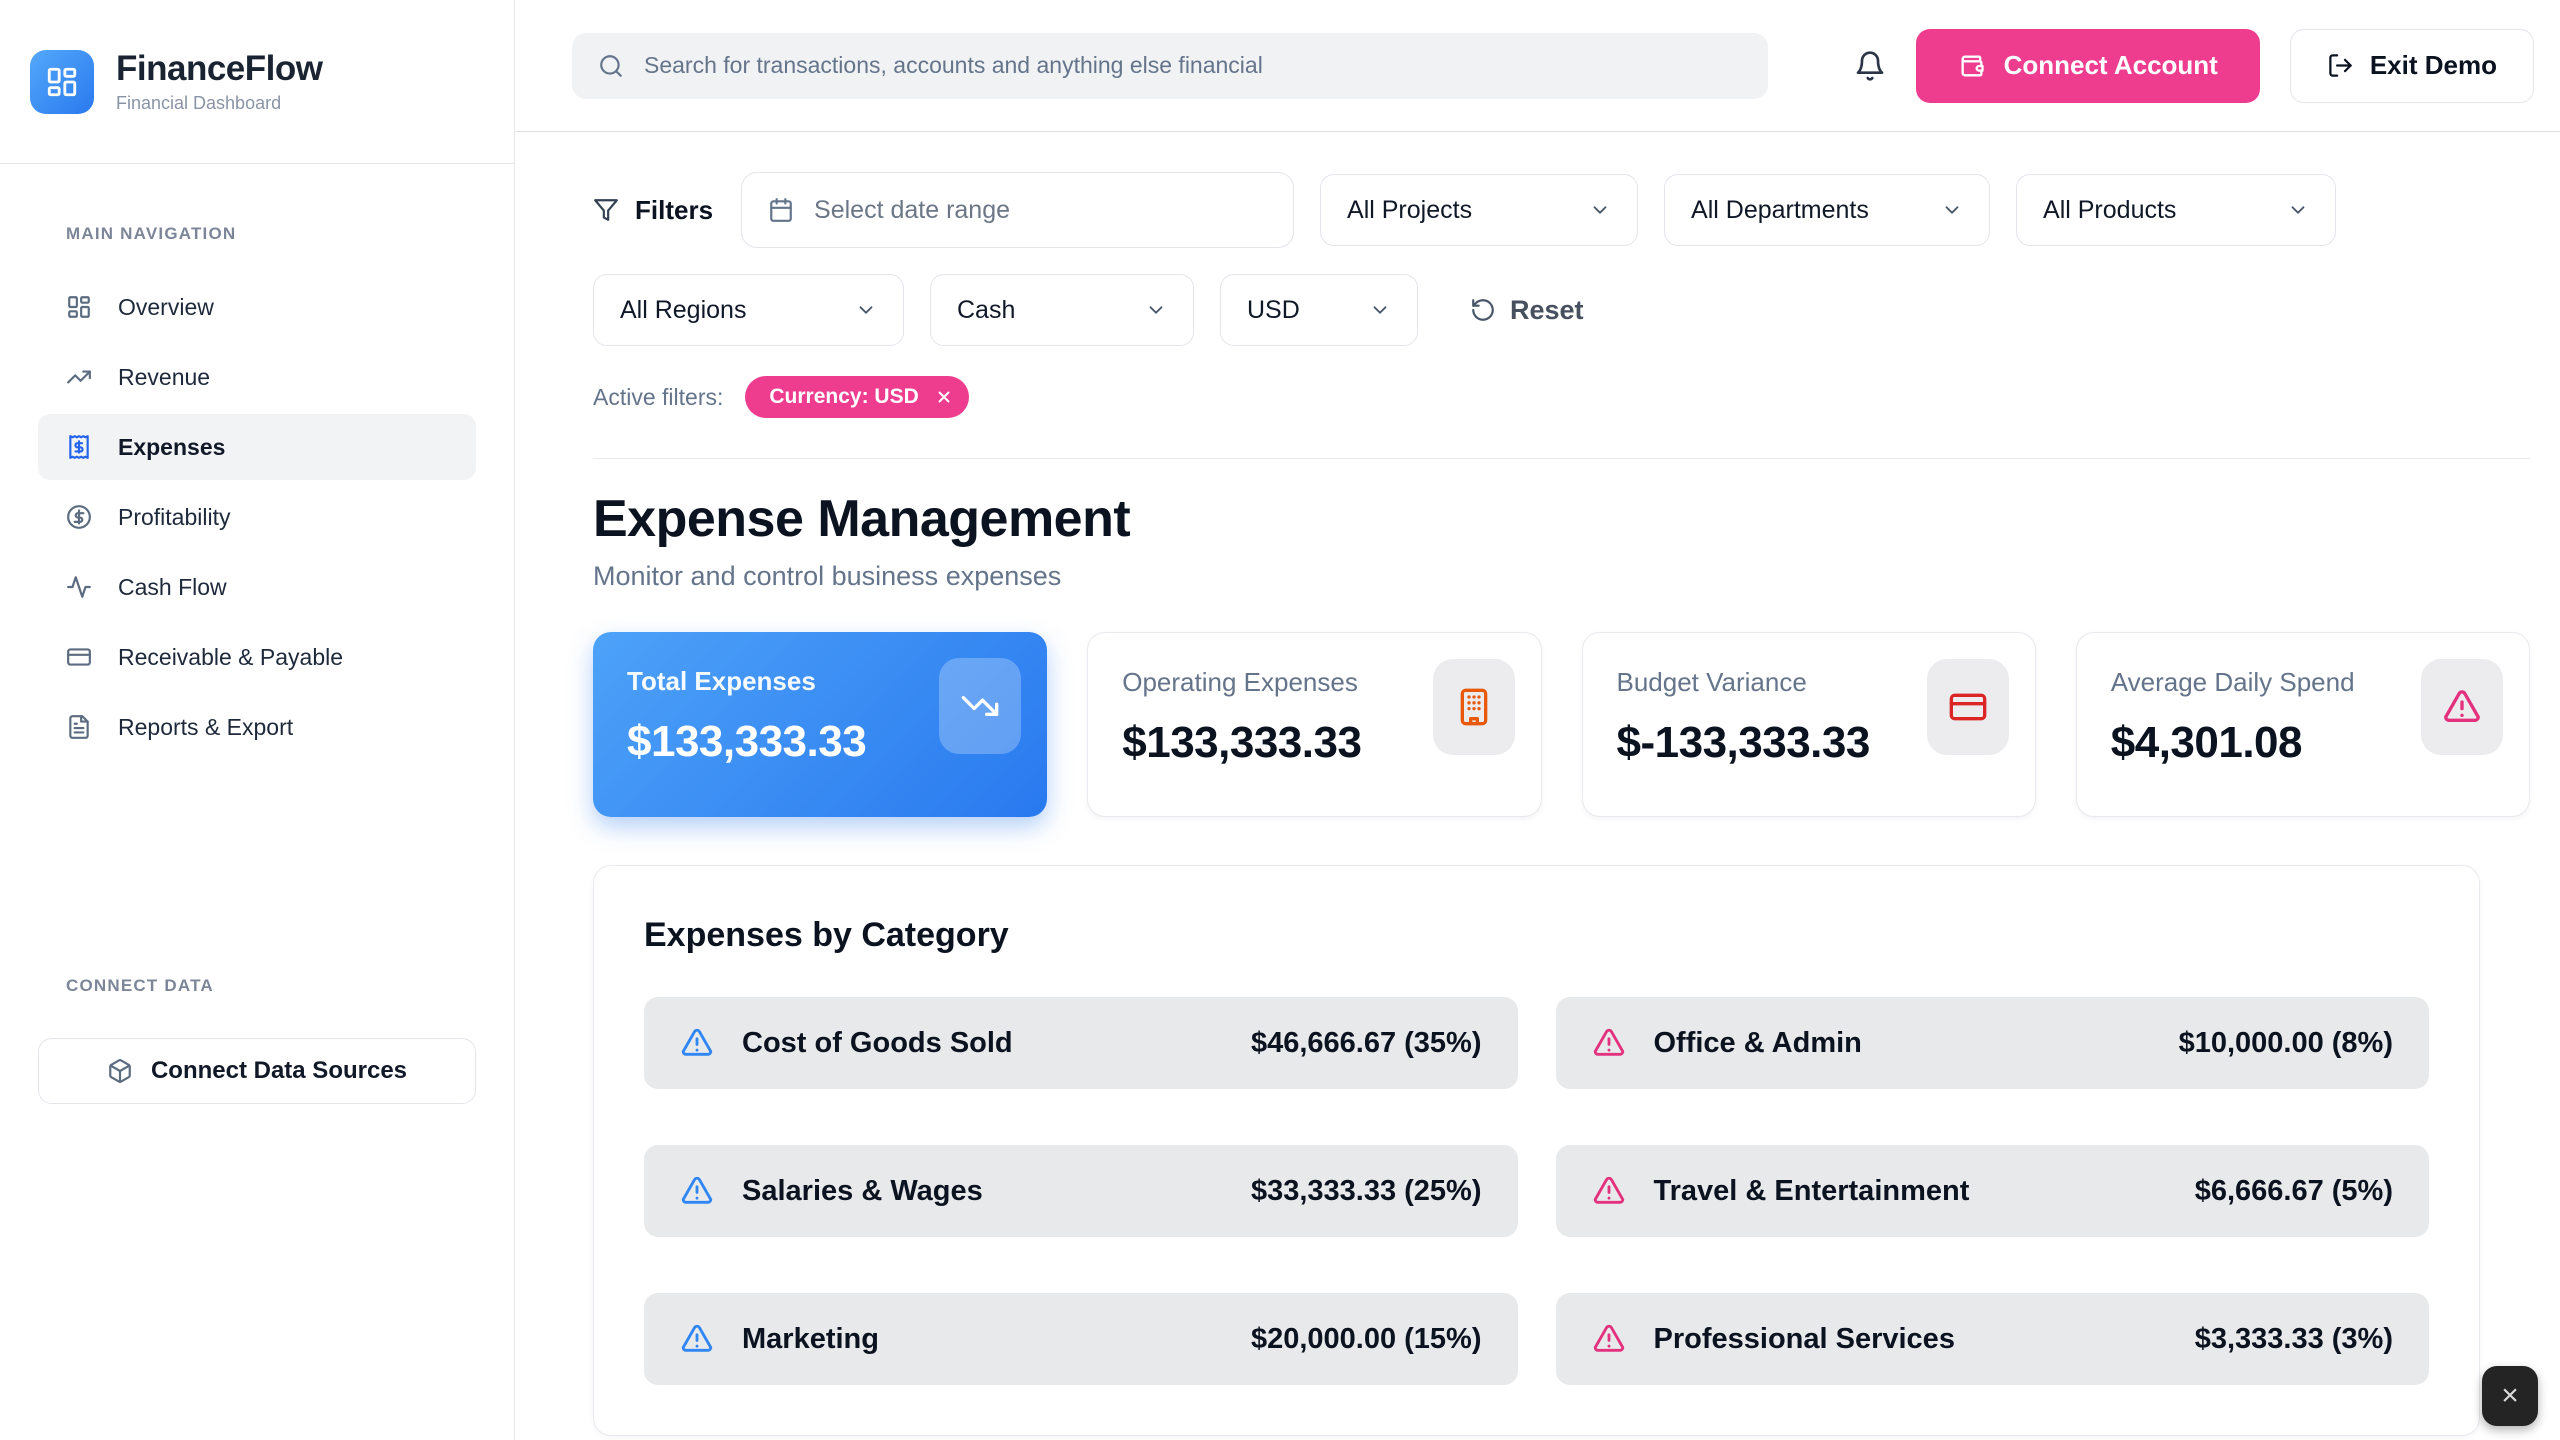 The width and height of the screenshot is (2560, 1440). Describe the element at coordinates (674, 209) in the screenshot. I see `filters-label: Filters` at that location.